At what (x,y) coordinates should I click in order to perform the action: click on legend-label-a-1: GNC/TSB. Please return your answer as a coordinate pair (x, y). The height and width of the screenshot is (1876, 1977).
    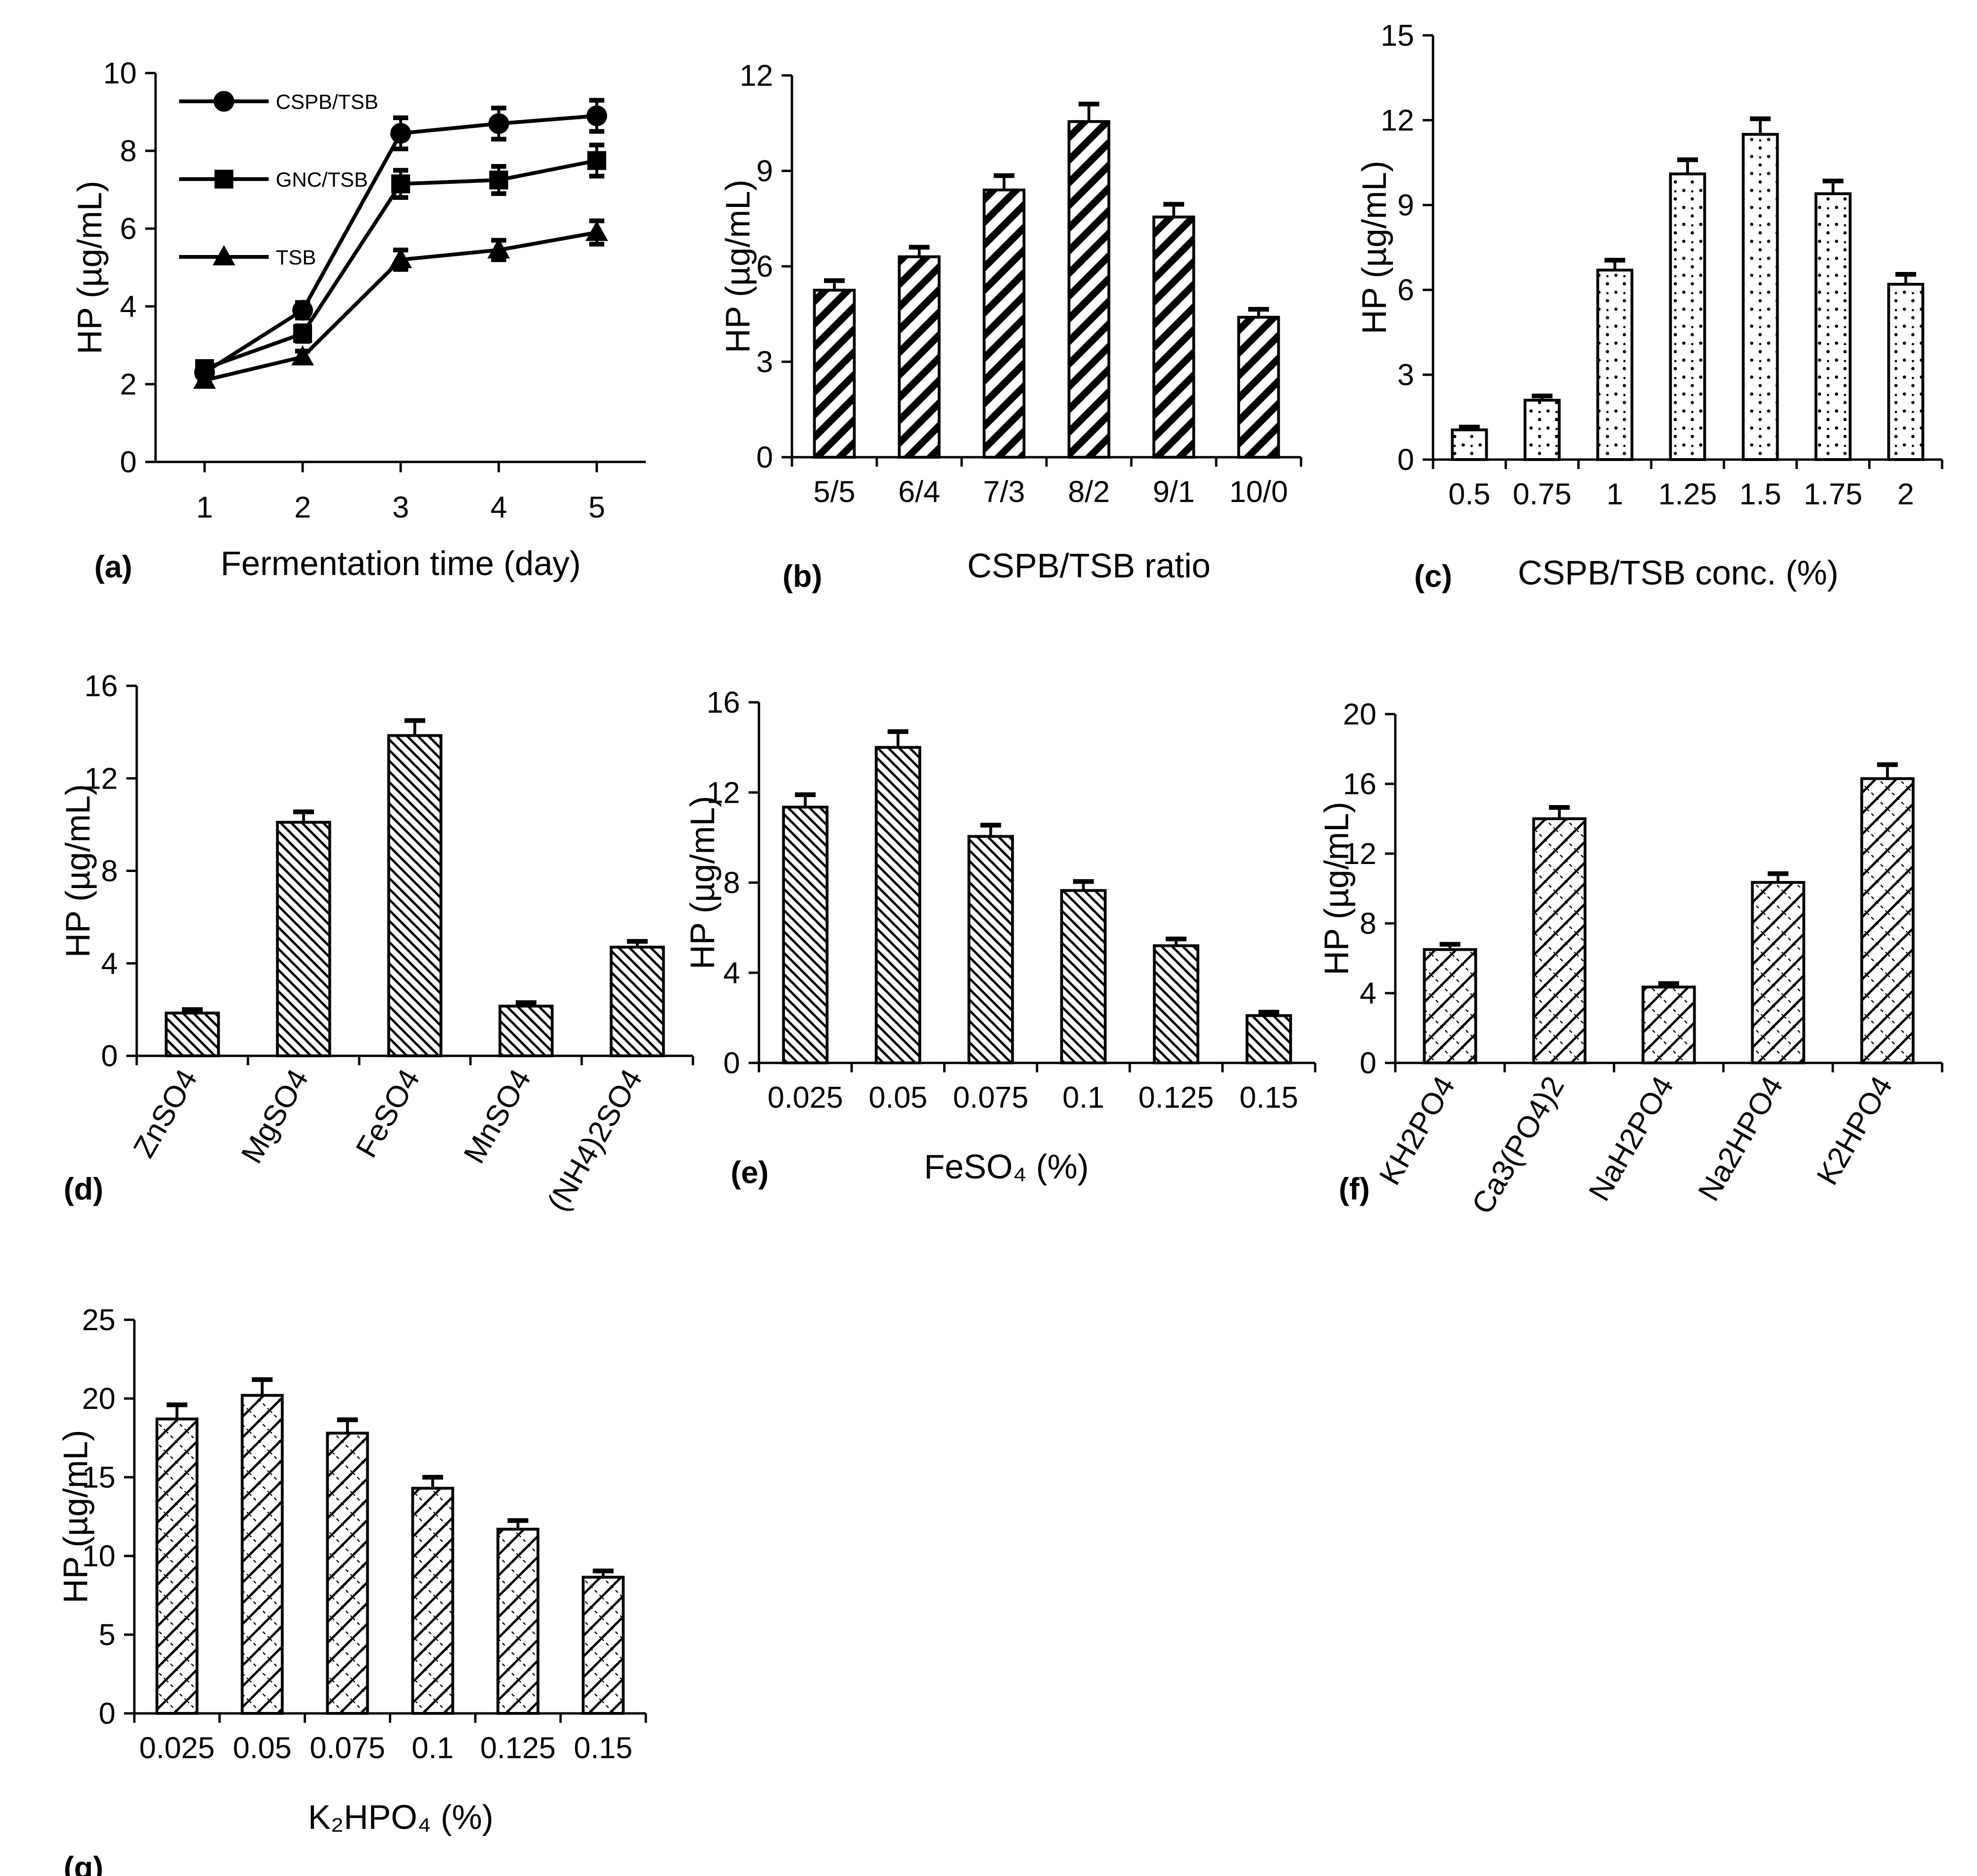
    Looking at the image, I should click on (322, 179).